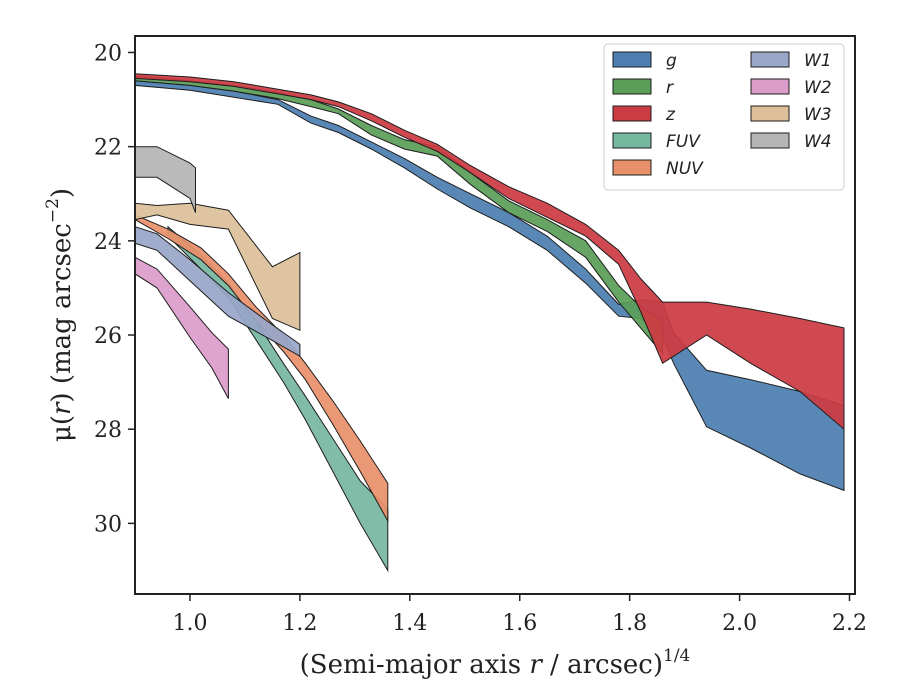 Image resolution: width=900 pixels, height=700 pixels. I want to click on y-axis-ticks: 20 22 24 26 28 30, so click(114, 289).